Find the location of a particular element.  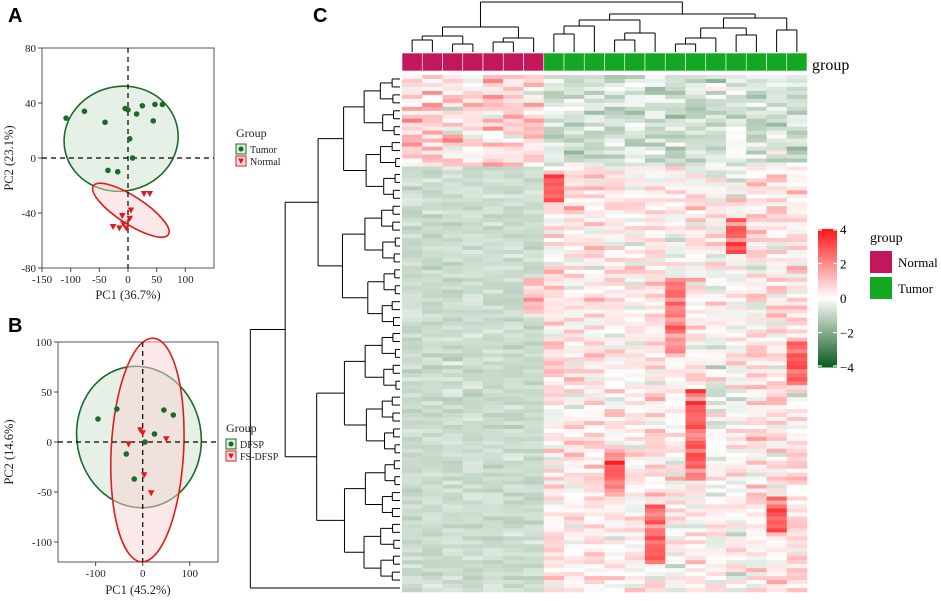

y-tick-label: 40 is located at coordinates (31, 104).